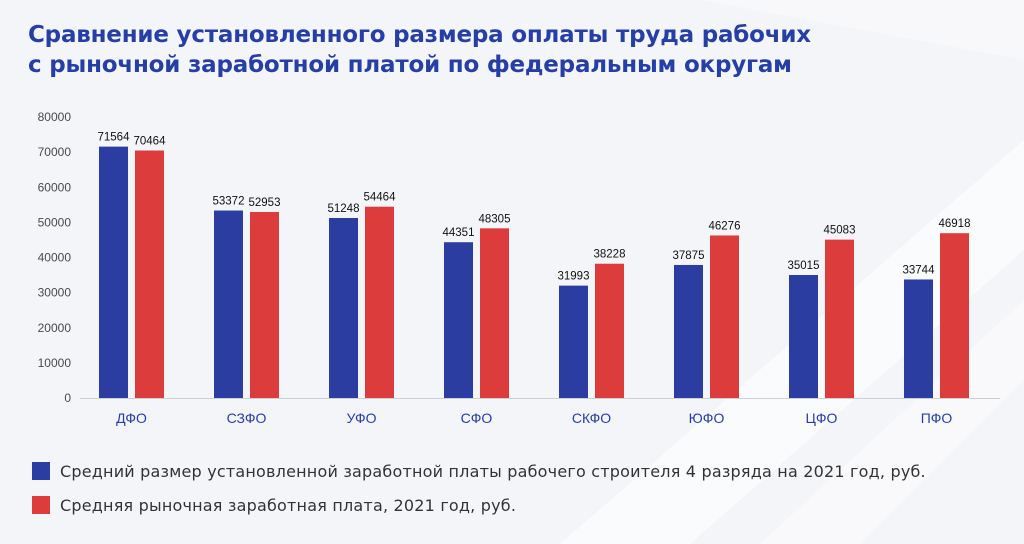 The width and height of the screenshot is (1024, 544). What do you see at coordinates (955, 224) in the screenshot?
I see `data-label: 46918` at bounding box center [955, 224].